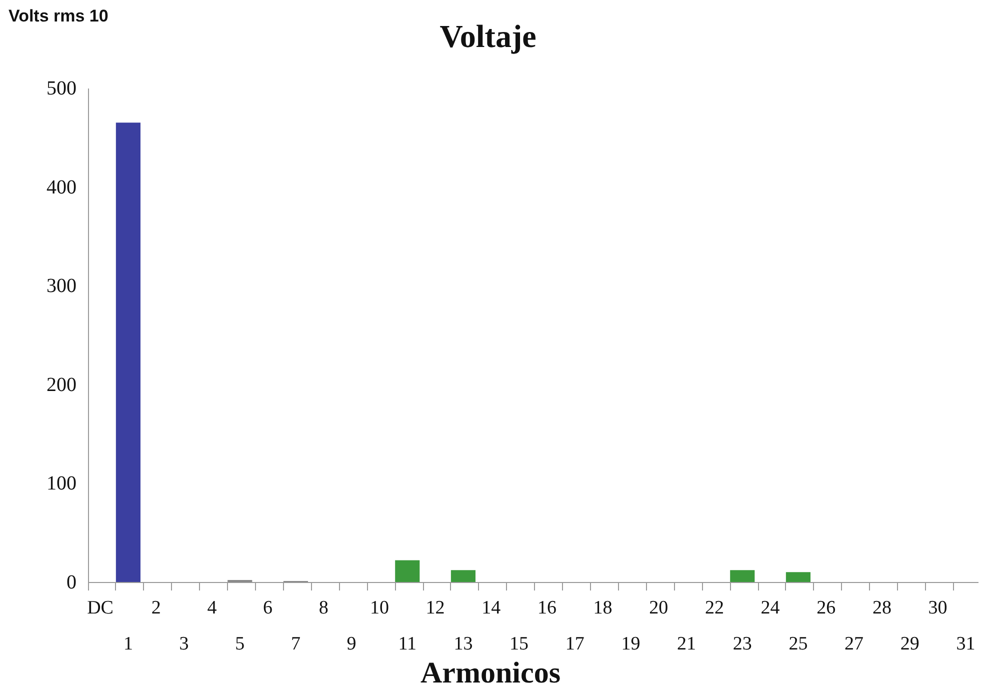 This screenshot has width=989, height=700. I want to click on x-tick-label: 24, so click(770, 608).